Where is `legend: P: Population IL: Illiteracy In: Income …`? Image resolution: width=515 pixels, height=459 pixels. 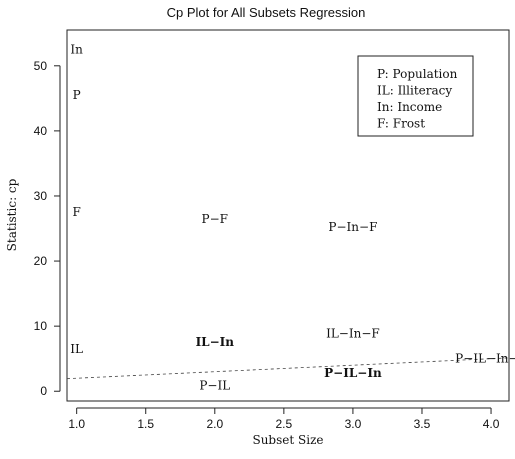
legend: P: Population IL: Illiteracy In: Income … is located at coordinates (415, 96).